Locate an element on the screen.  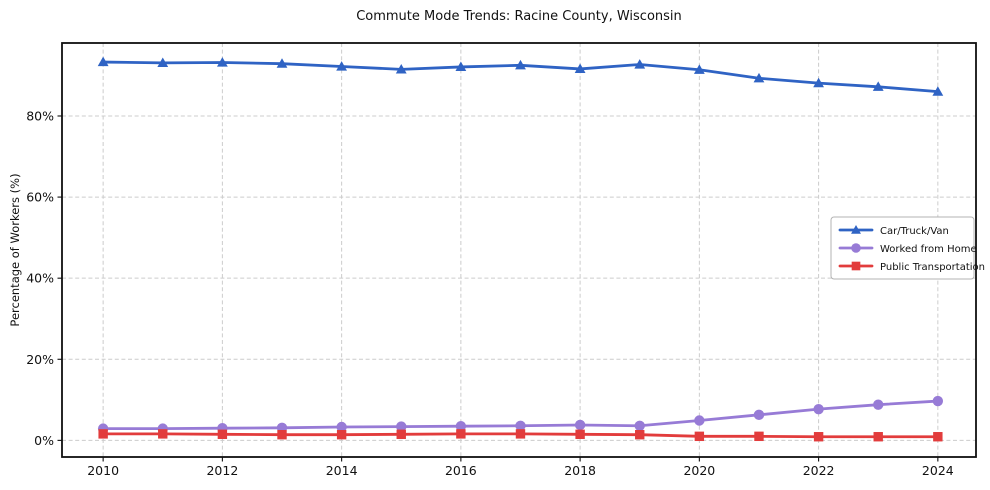
x-tick-label: 2012 is located at coordinates (222, 470).